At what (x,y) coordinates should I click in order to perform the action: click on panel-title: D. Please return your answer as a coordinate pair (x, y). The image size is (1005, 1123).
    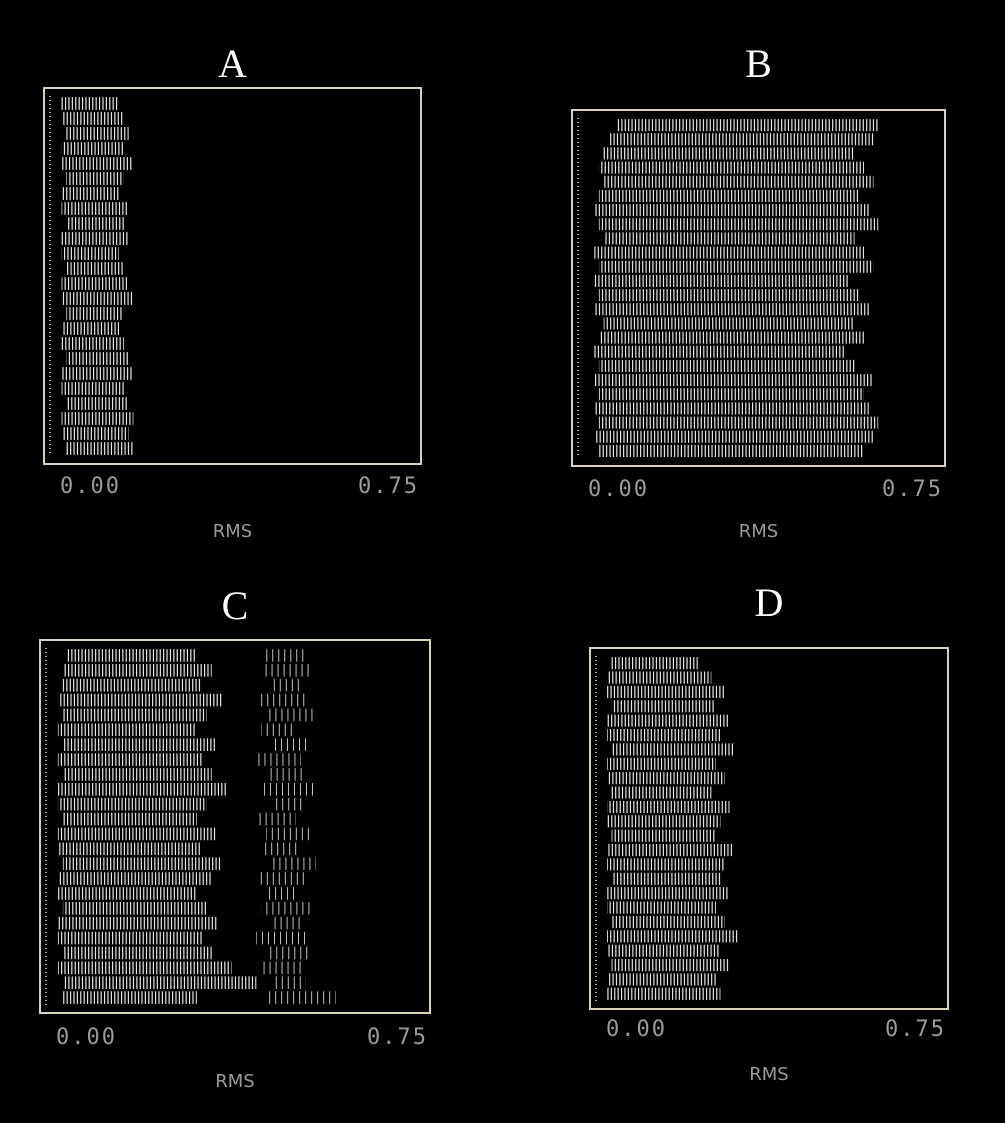
    Looking at the image, I should click on (769, 602).